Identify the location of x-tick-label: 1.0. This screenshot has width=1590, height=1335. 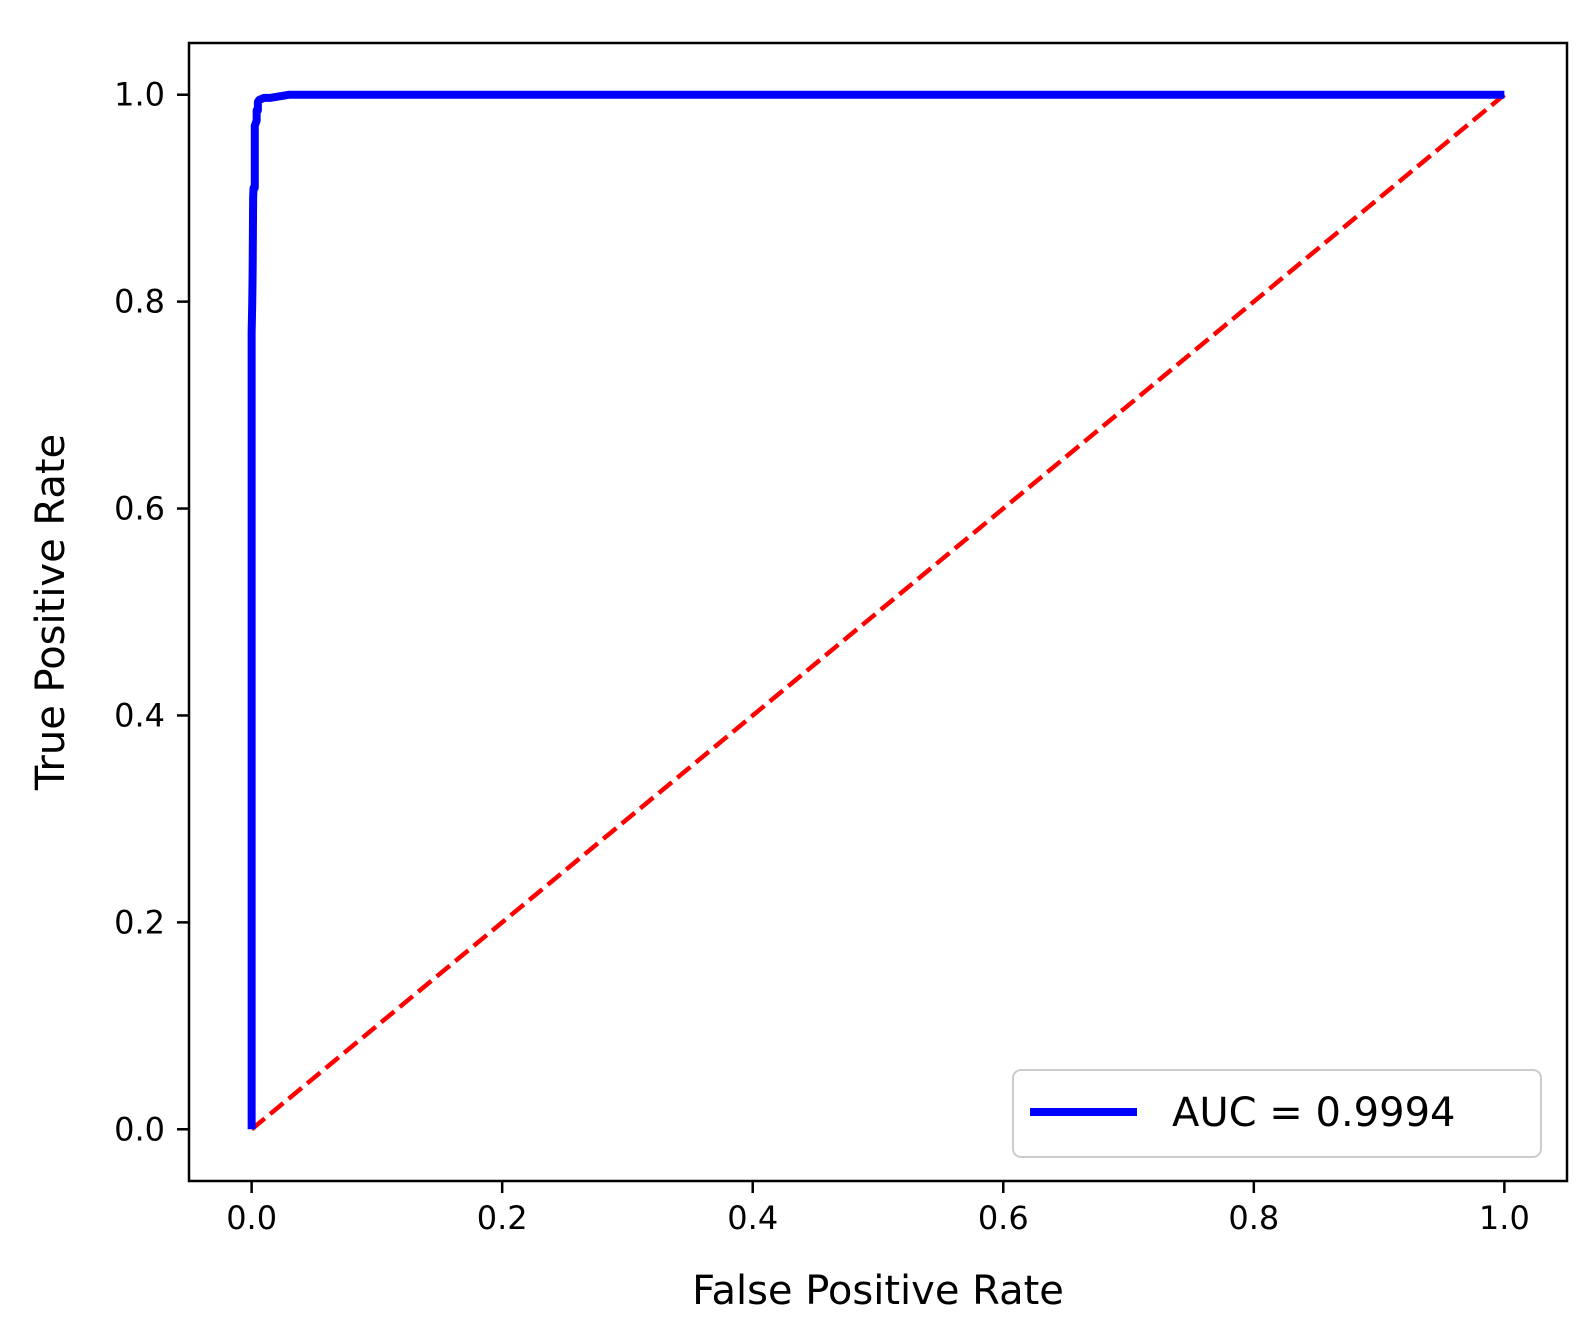
(1504, 1218).